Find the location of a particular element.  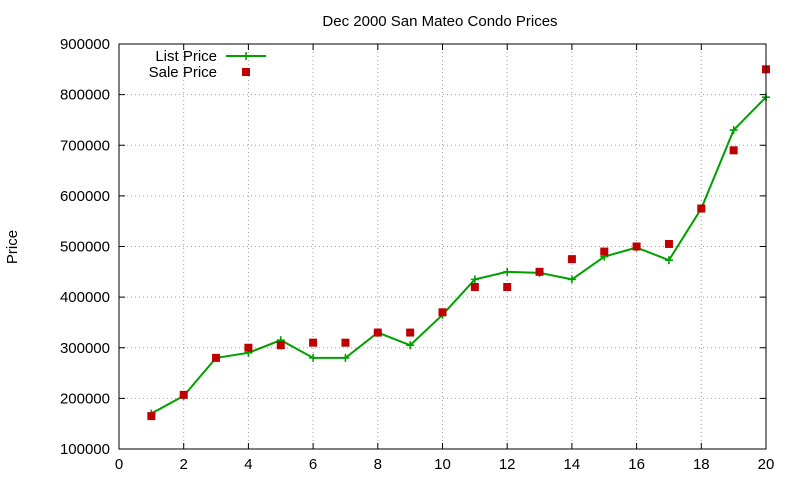

y-tick-label: 100000 is located at coordinates (85, 449).